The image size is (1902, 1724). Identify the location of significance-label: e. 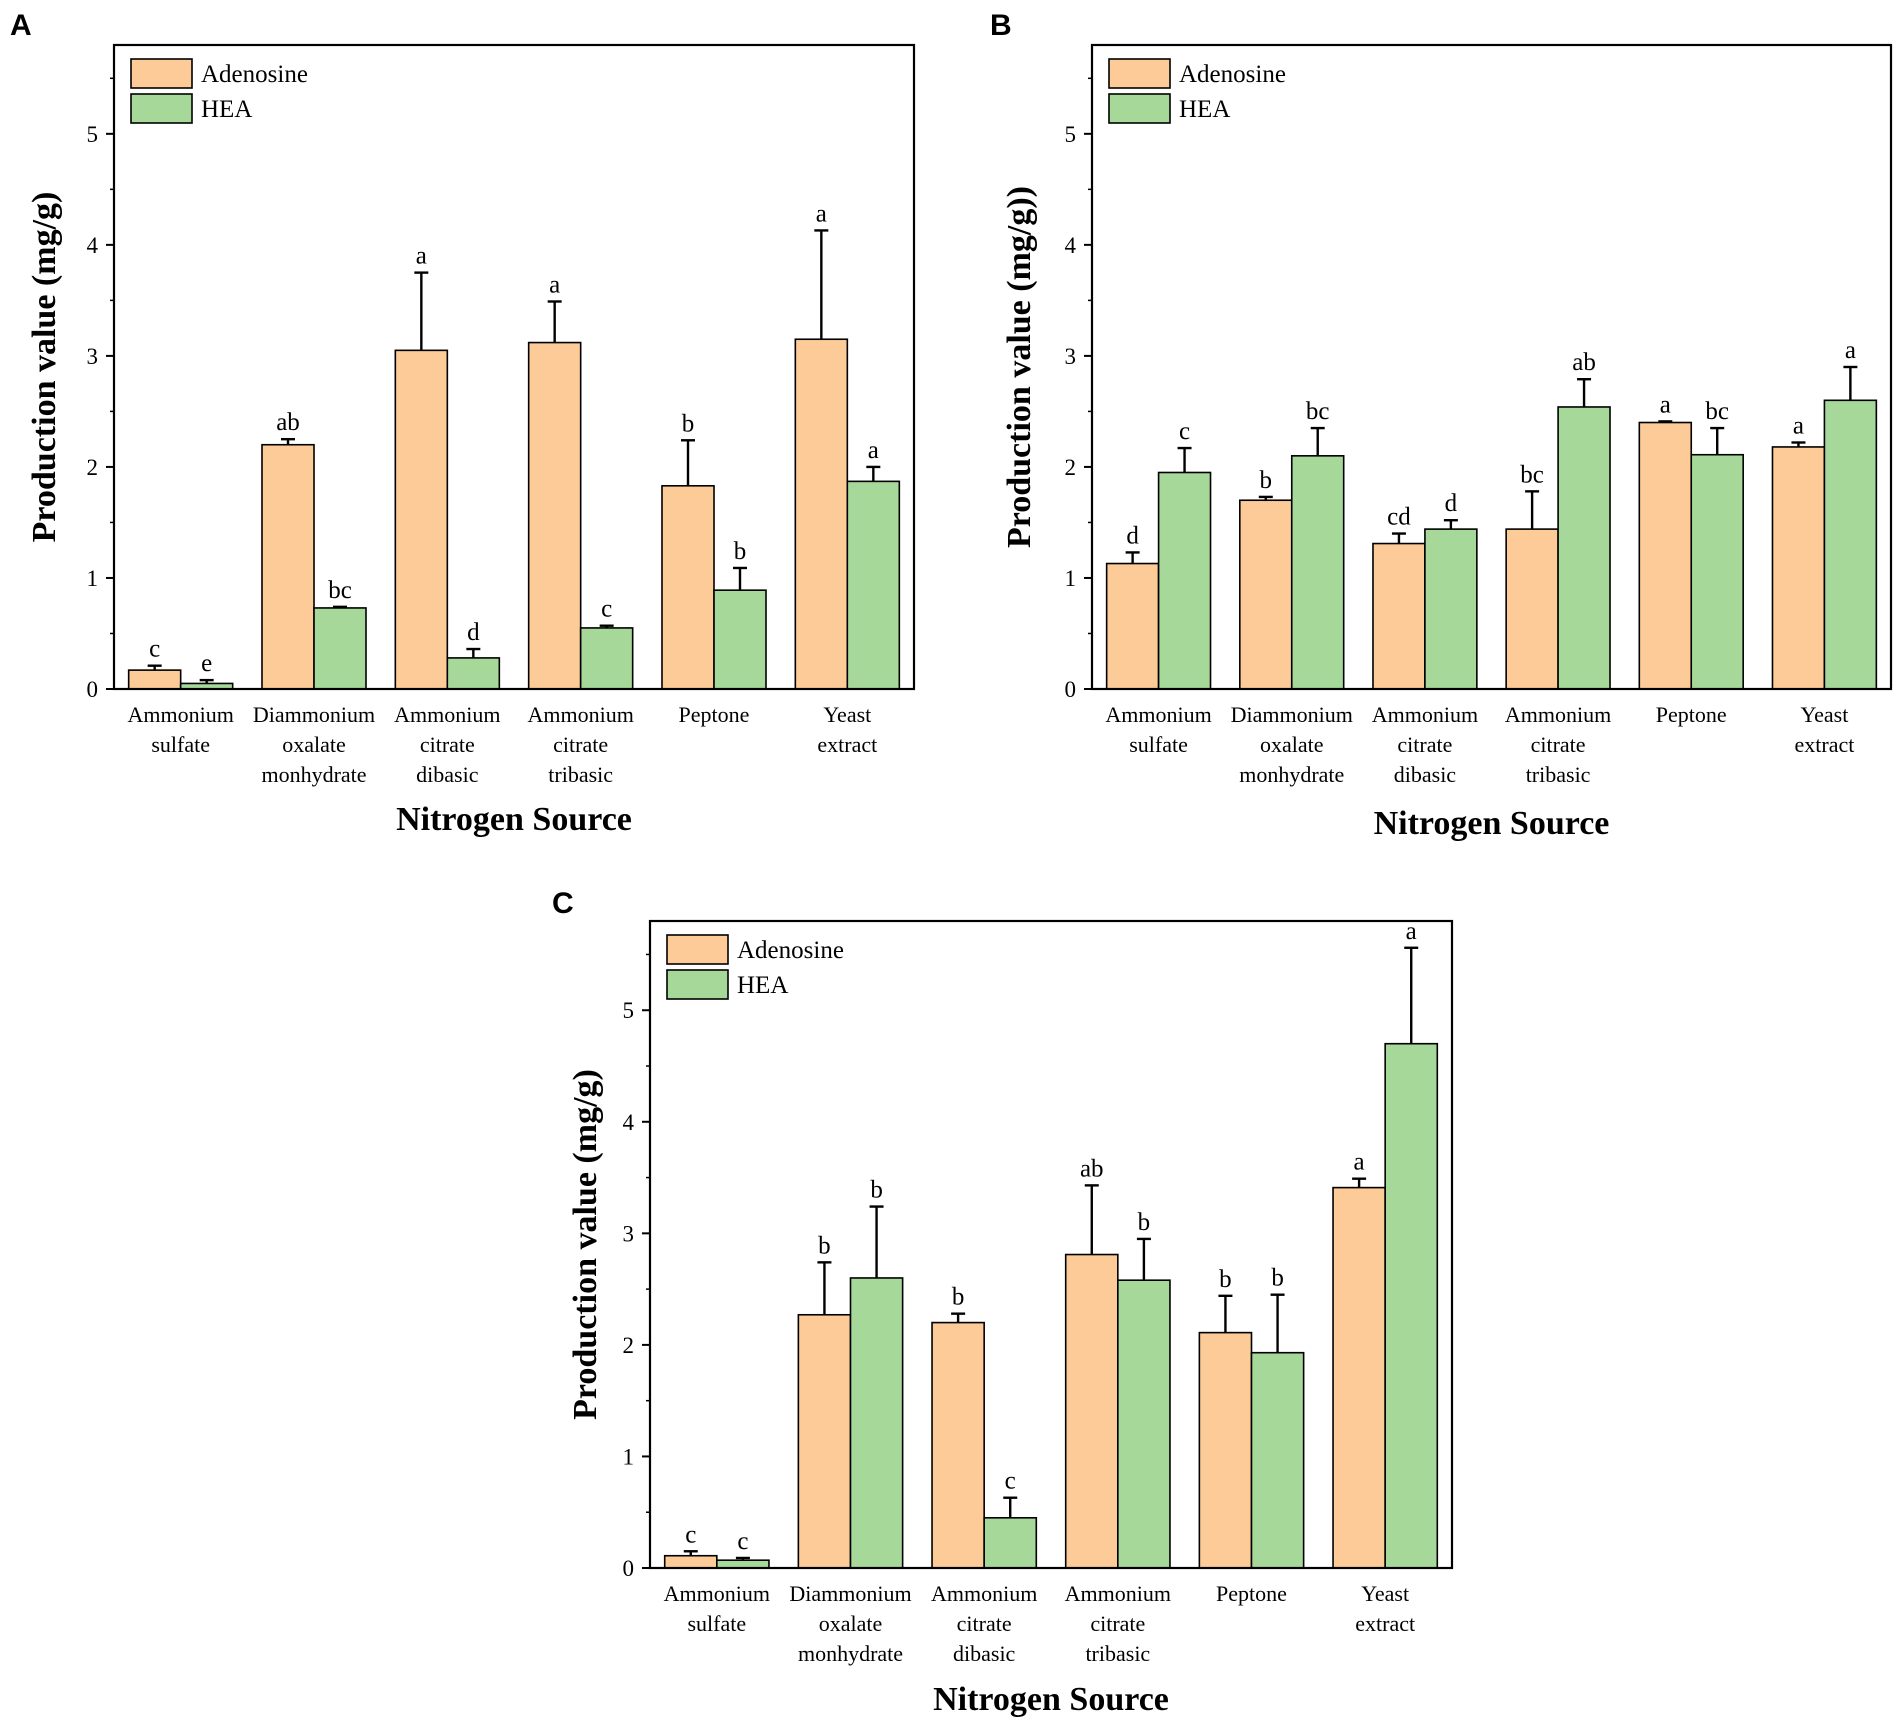
(206, 663).